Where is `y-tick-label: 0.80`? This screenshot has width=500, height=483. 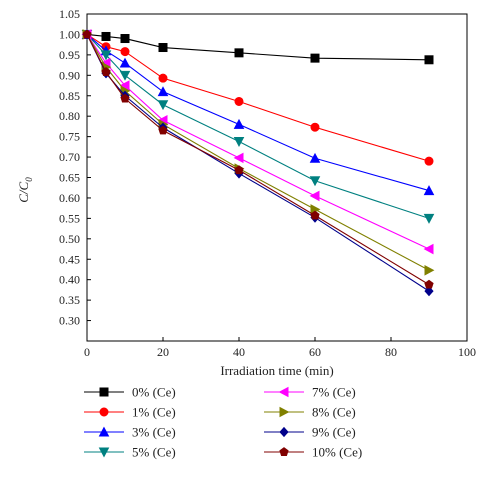 y-tick-label: 0.80 is located at coordinates (69, 116).